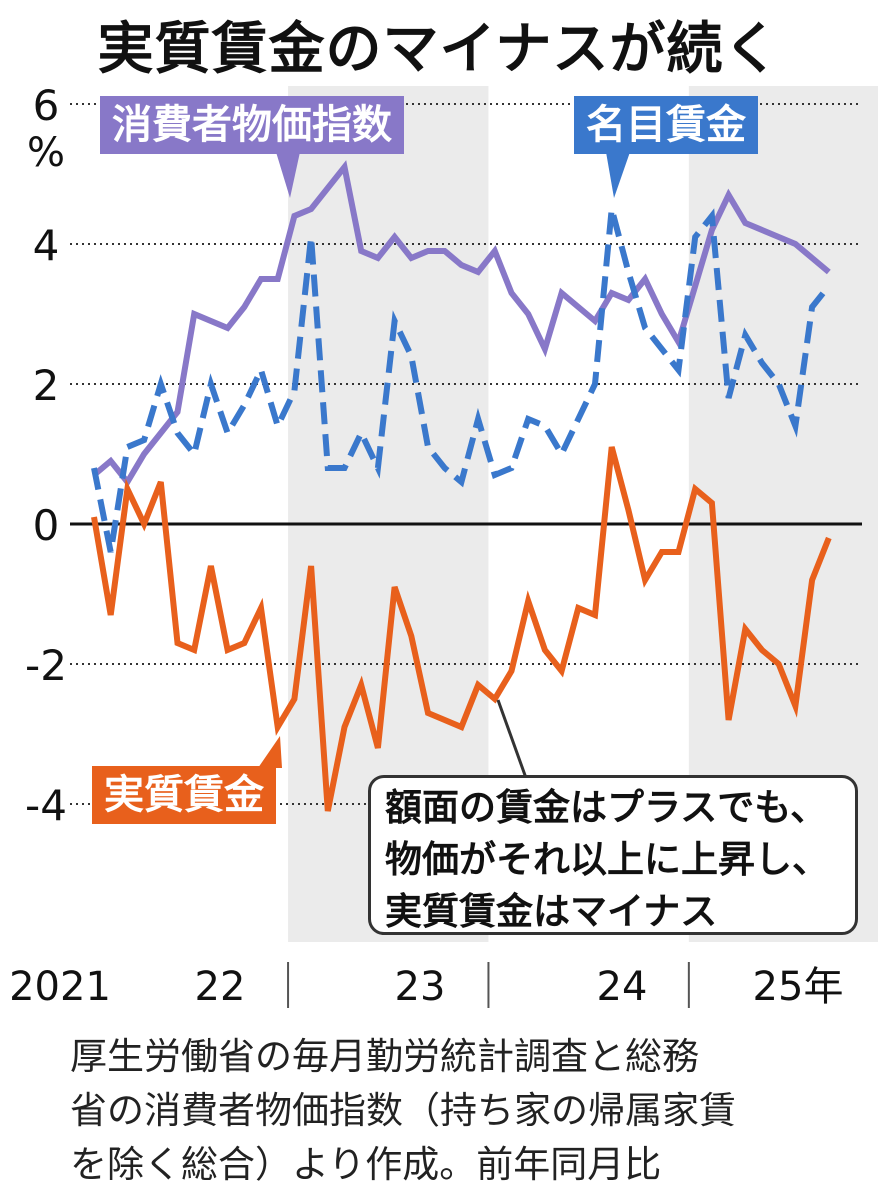  I want to click on y-tick-label: 2, so click(46, 385).